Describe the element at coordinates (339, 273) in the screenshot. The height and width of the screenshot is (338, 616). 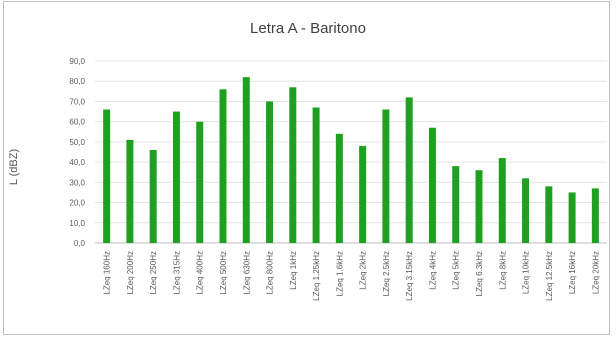
I see `x-tick-label: LZeq 1.6kHz` at that location.